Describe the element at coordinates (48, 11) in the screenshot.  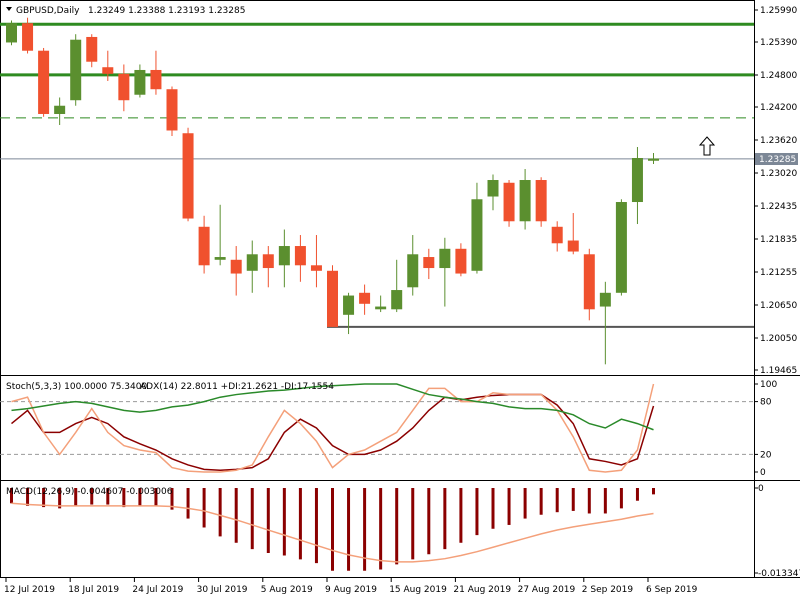
I see `symbol-title: GBPUSD,Daily` at that location.